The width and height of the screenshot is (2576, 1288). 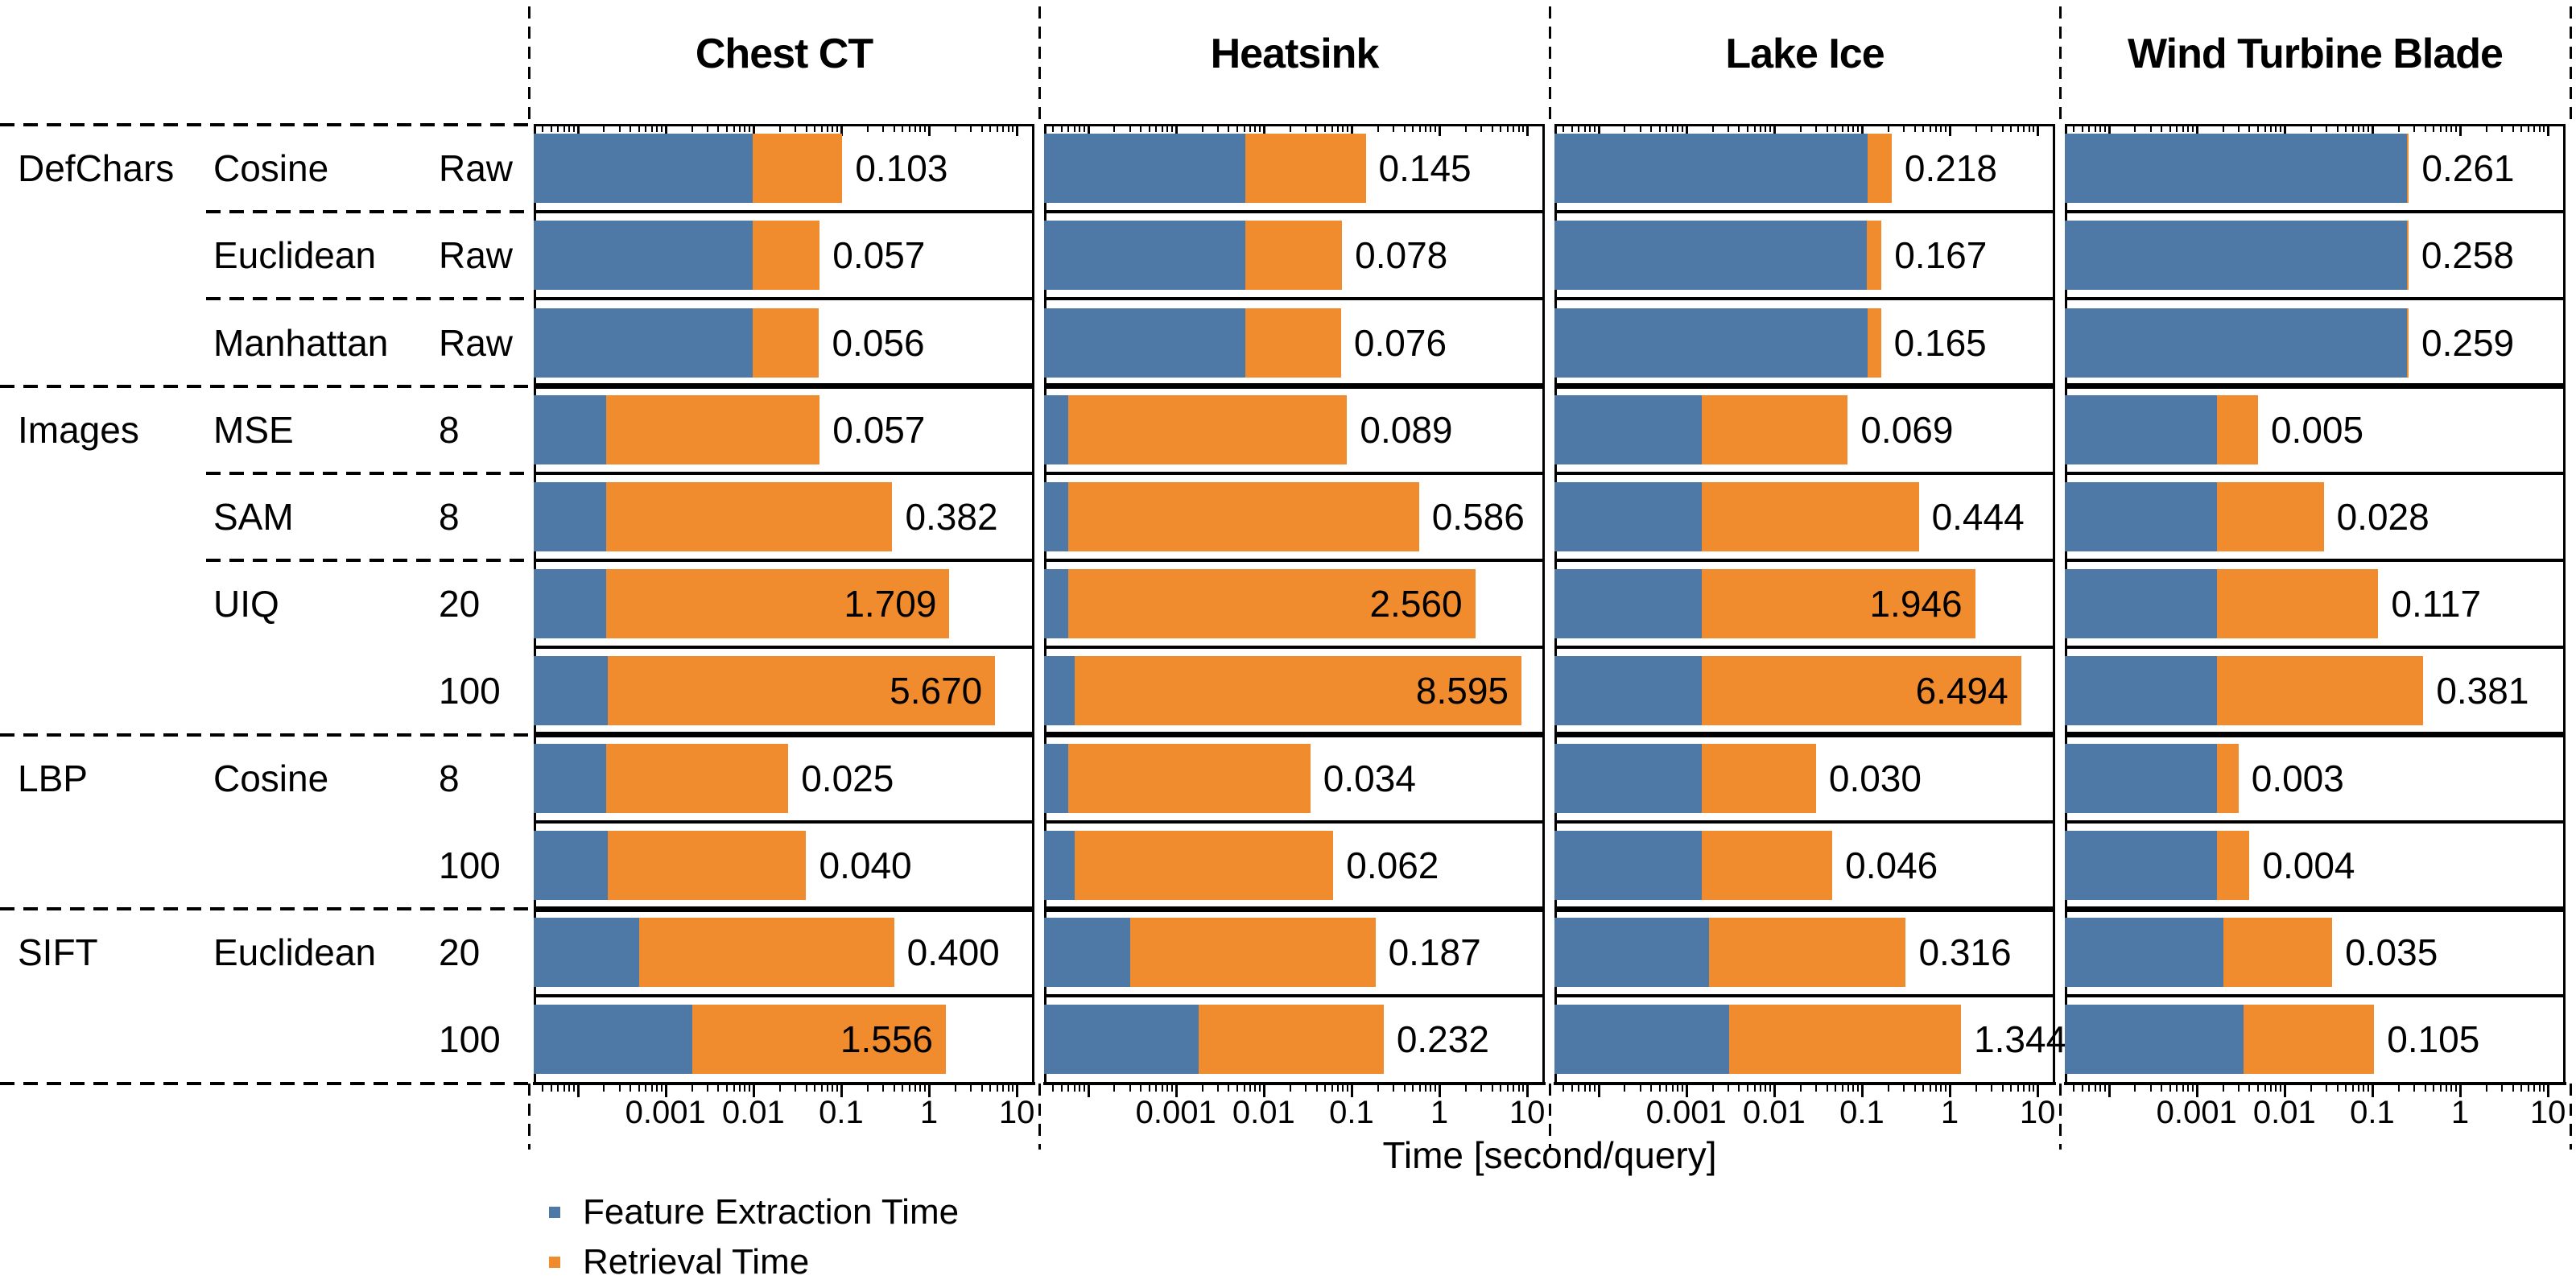 What do you see at coordinates (367, 473) in the screenshot?
I see `row-separator-line` at bounding box center [367, 473].